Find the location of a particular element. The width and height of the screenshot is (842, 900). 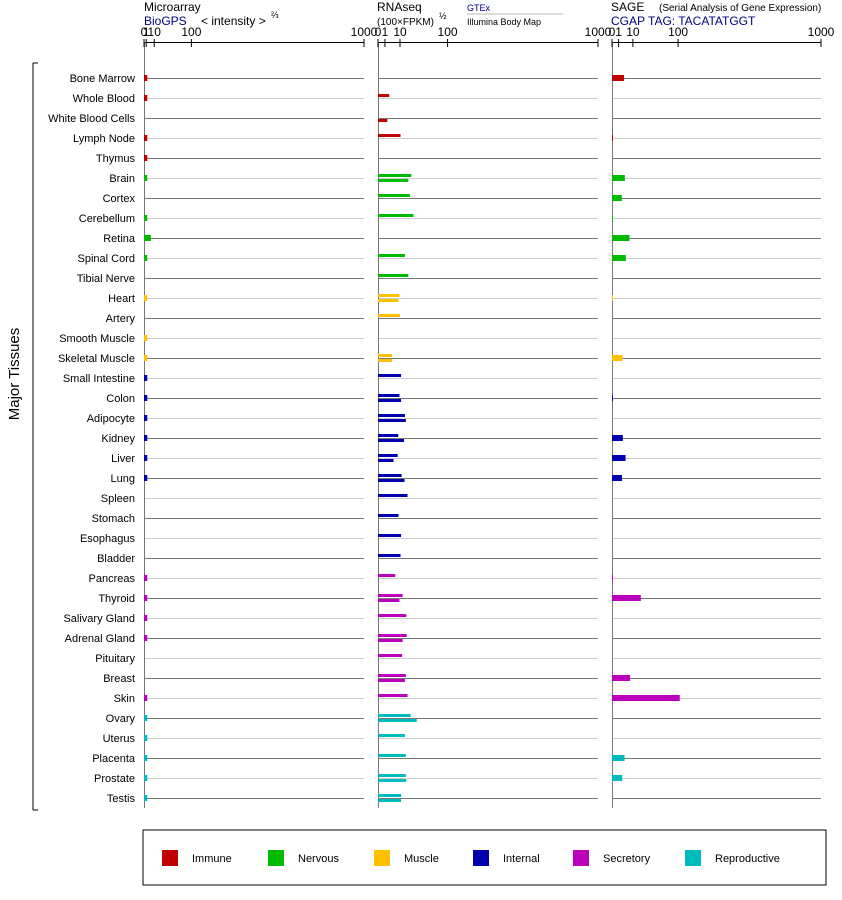

rnaseq-gtex-bar-testis is located at coordinates (390, 795).